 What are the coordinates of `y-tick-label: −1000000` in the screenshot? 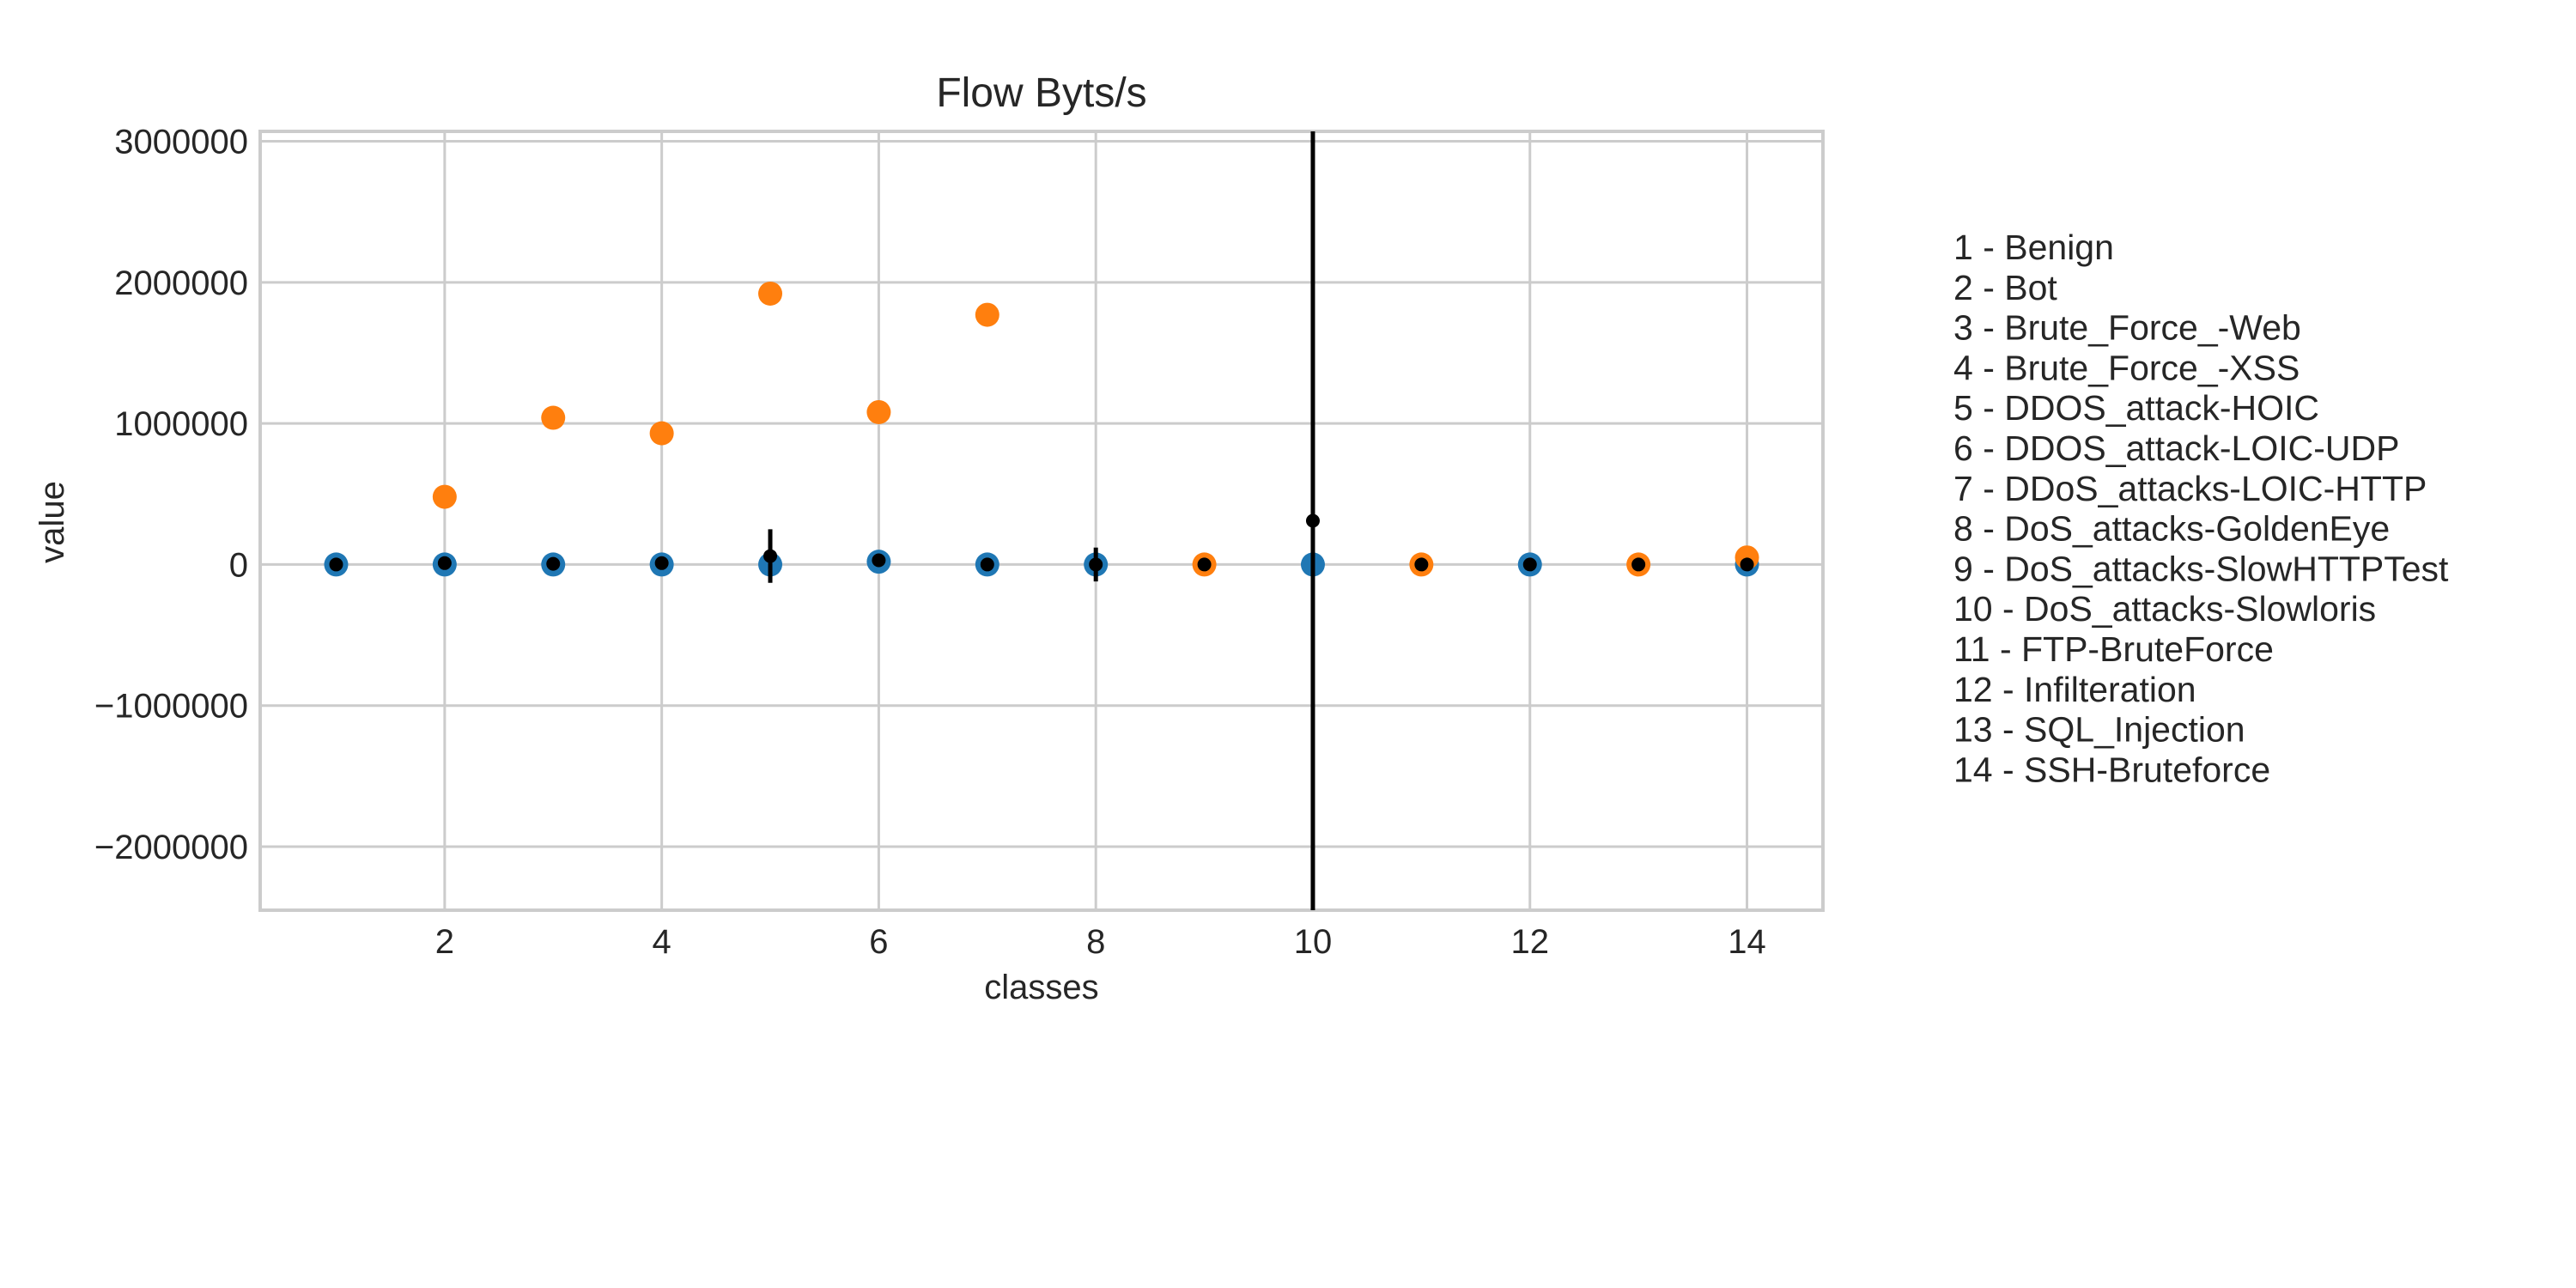 It's located at (171, 707).